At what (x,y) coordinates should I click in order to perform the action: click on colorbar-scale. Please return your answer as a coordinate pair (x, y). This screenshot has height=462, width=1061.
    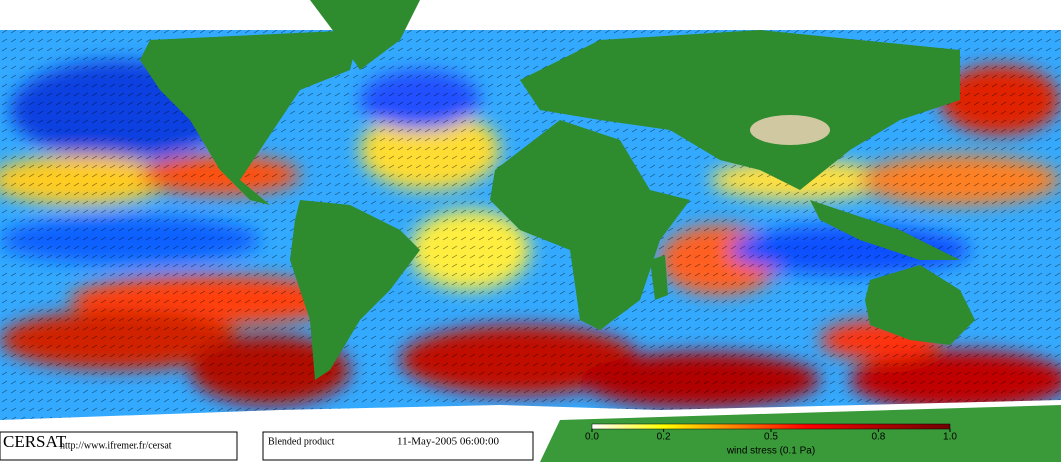
    Looking at the image, I should click on (771, 426).